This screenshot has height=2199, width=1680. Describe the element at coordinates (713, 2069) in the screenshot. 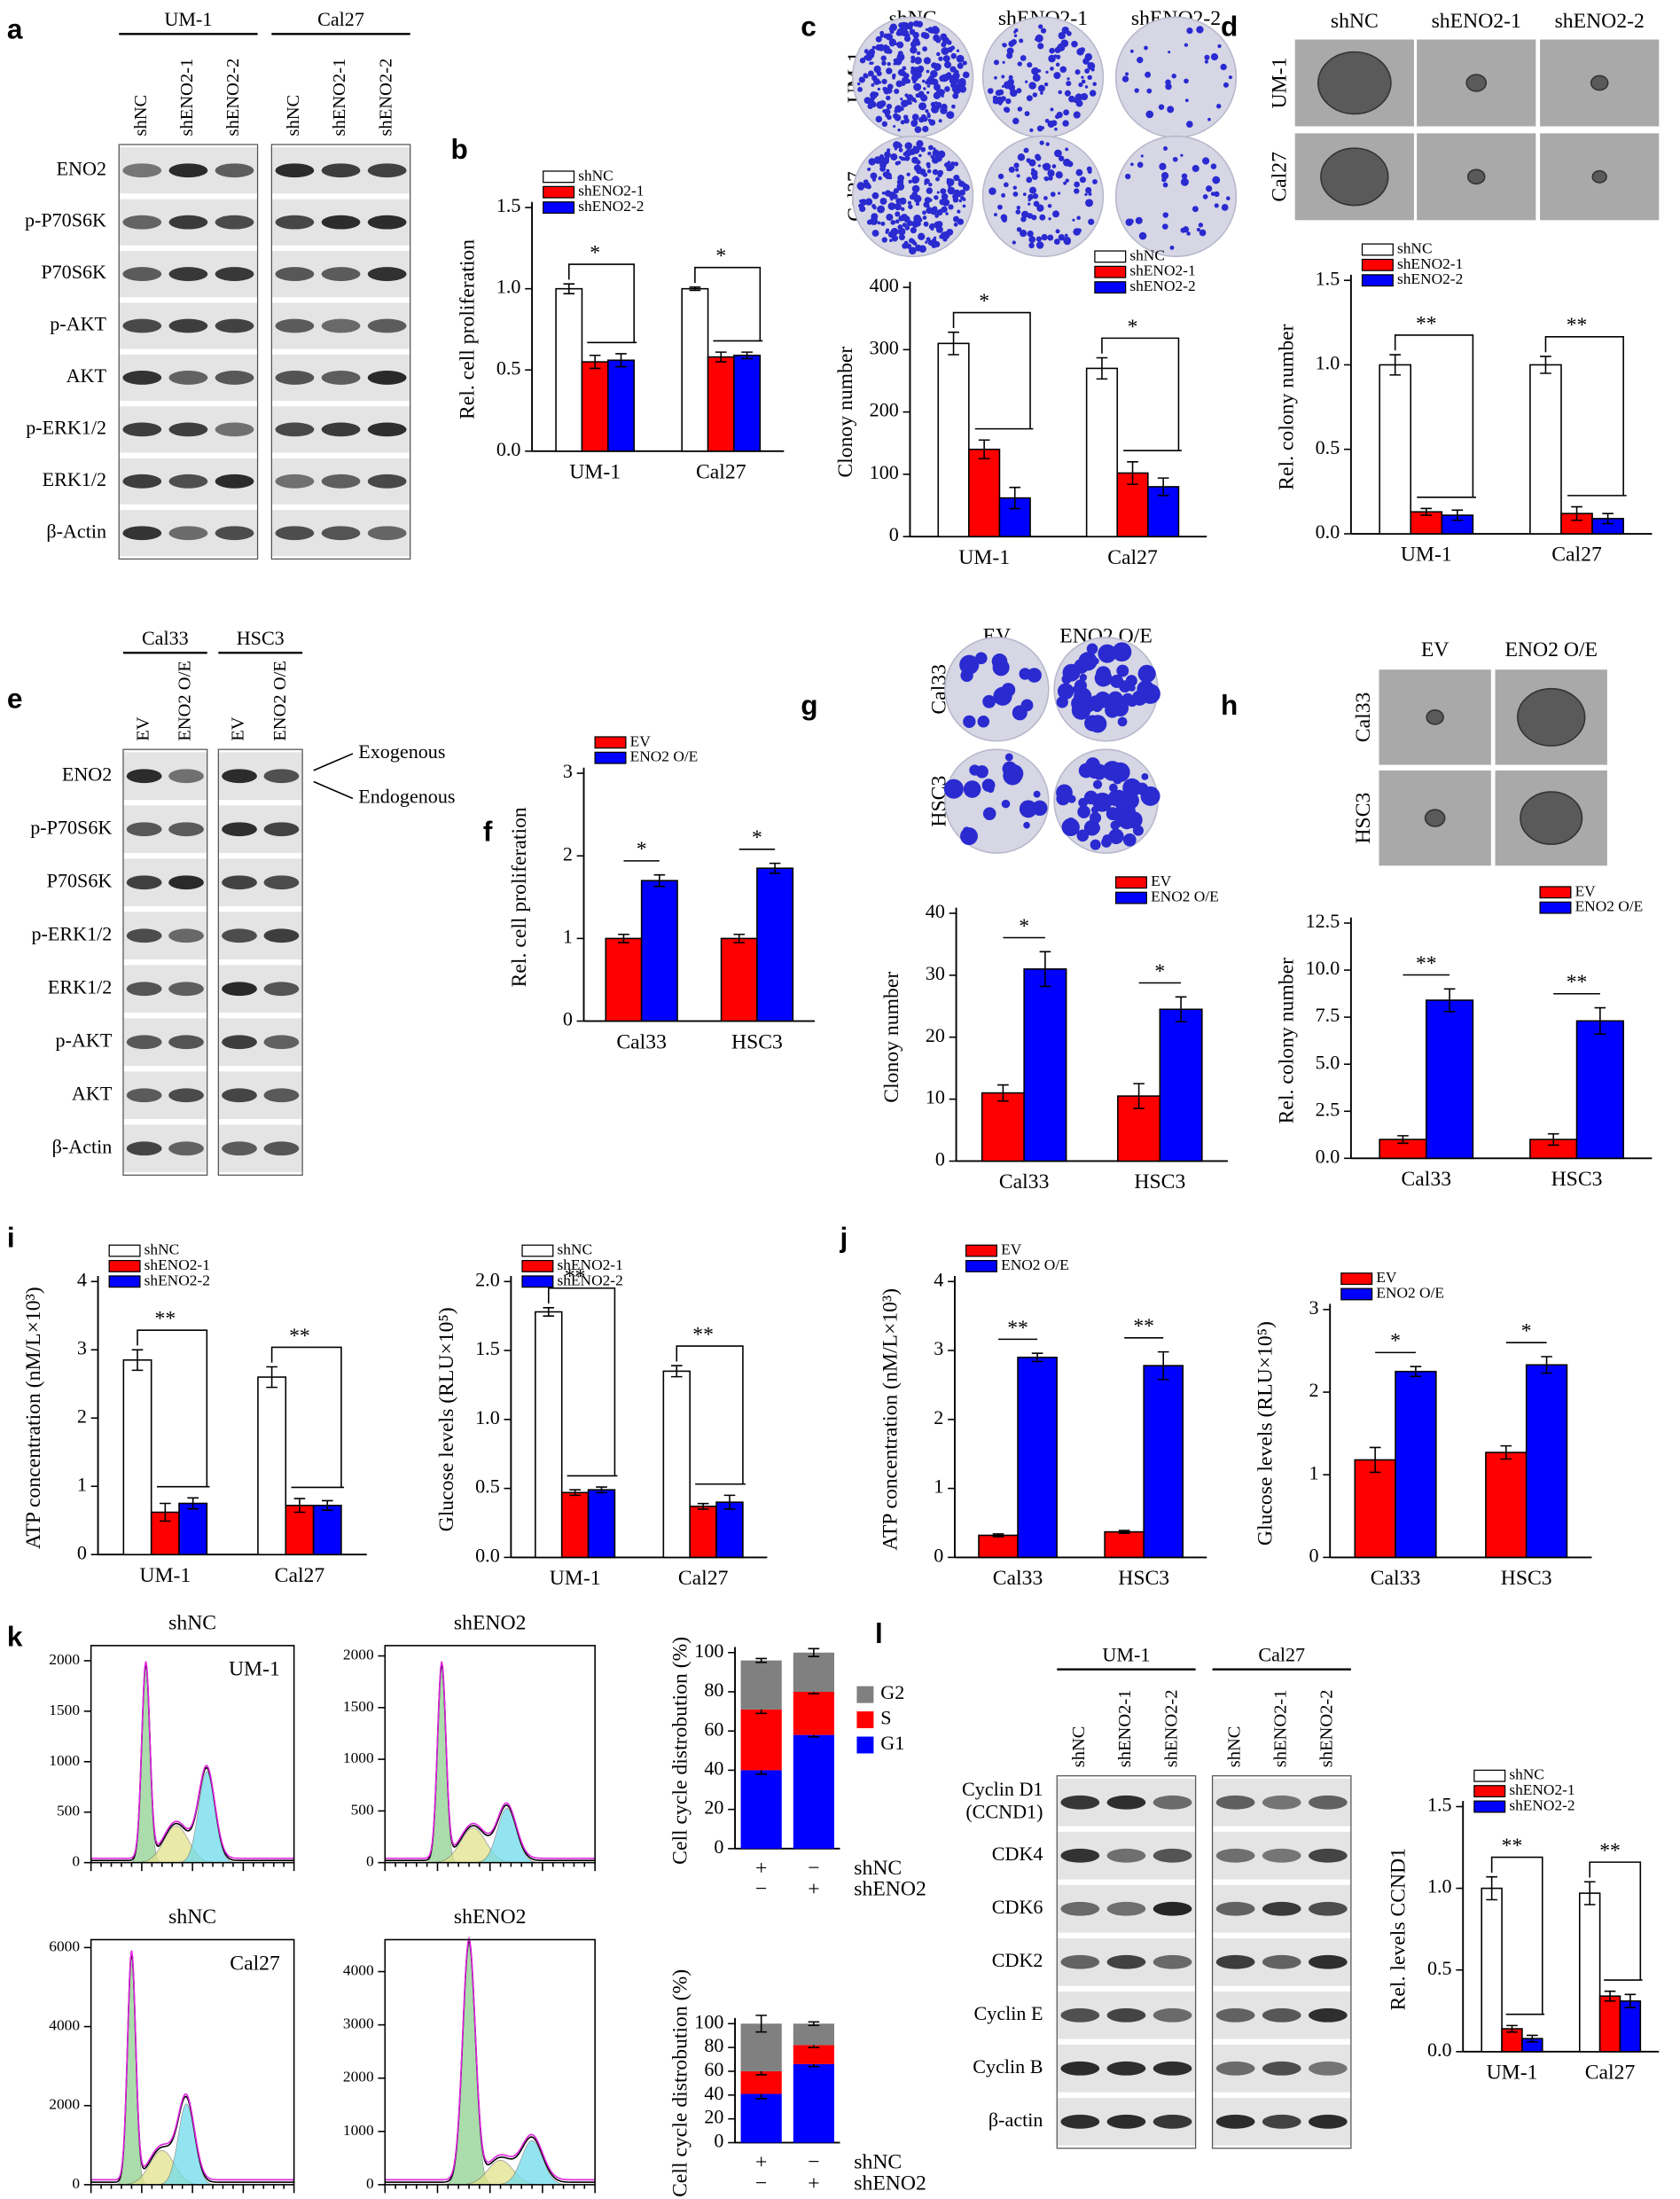

I see `y-tick-label: 60` at that location.